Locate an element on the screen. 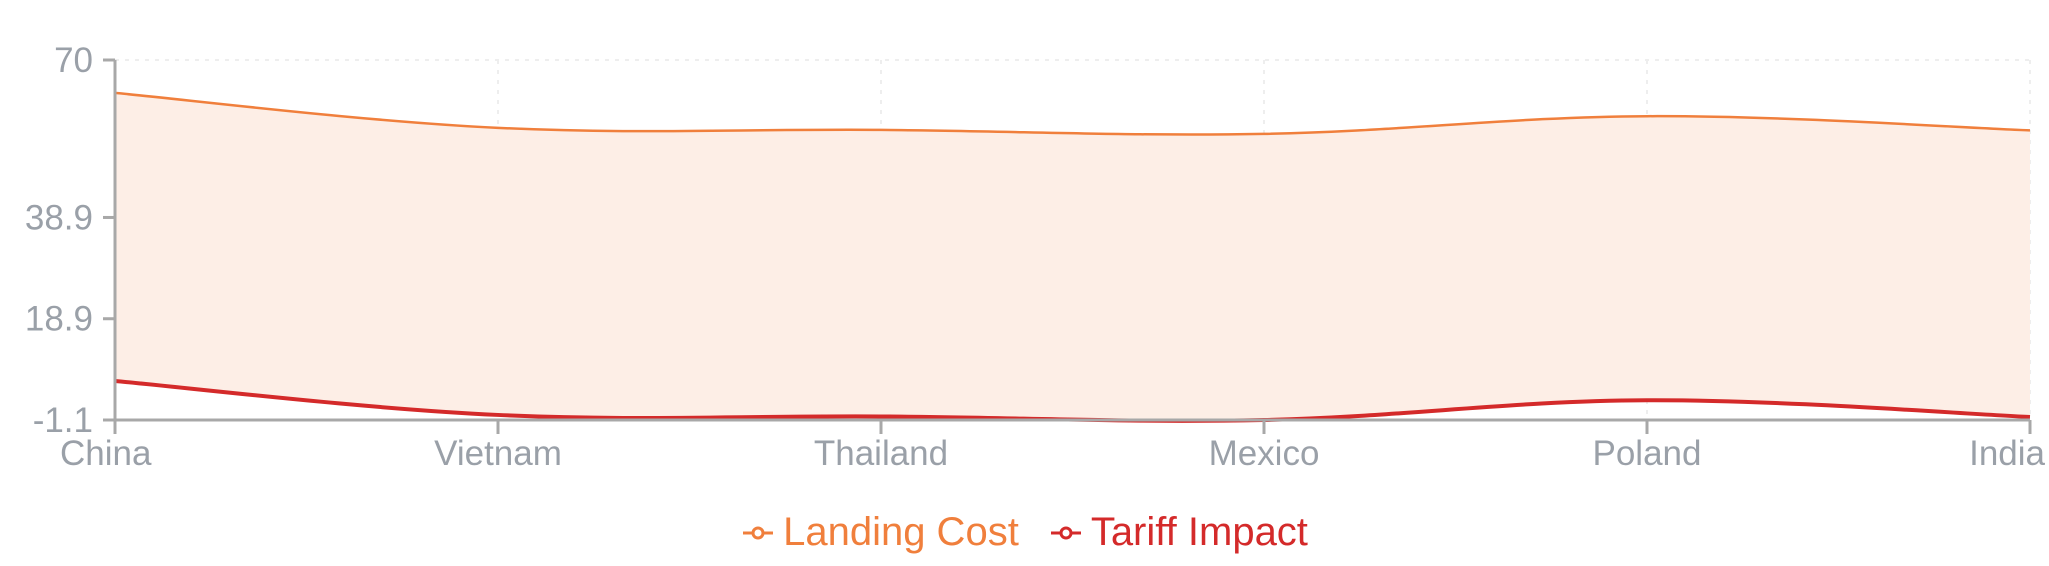 The width and height of the screenshot is (2049, 566). x-tick-label: Poland is located at coordinates (1647, 453).